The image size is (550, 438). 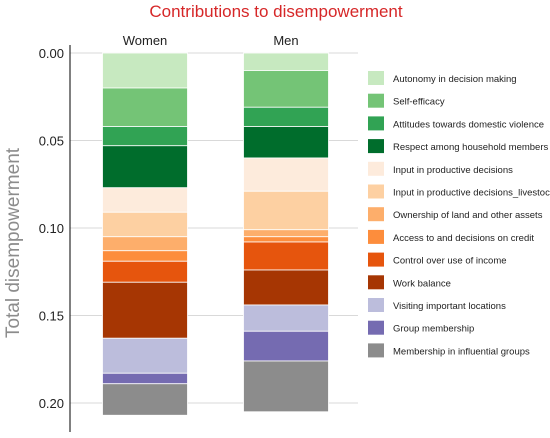 I want to click on y-axis-ticks: 0.00 0.05 0.10 0.15 0.20, so click(x=51, y=228).